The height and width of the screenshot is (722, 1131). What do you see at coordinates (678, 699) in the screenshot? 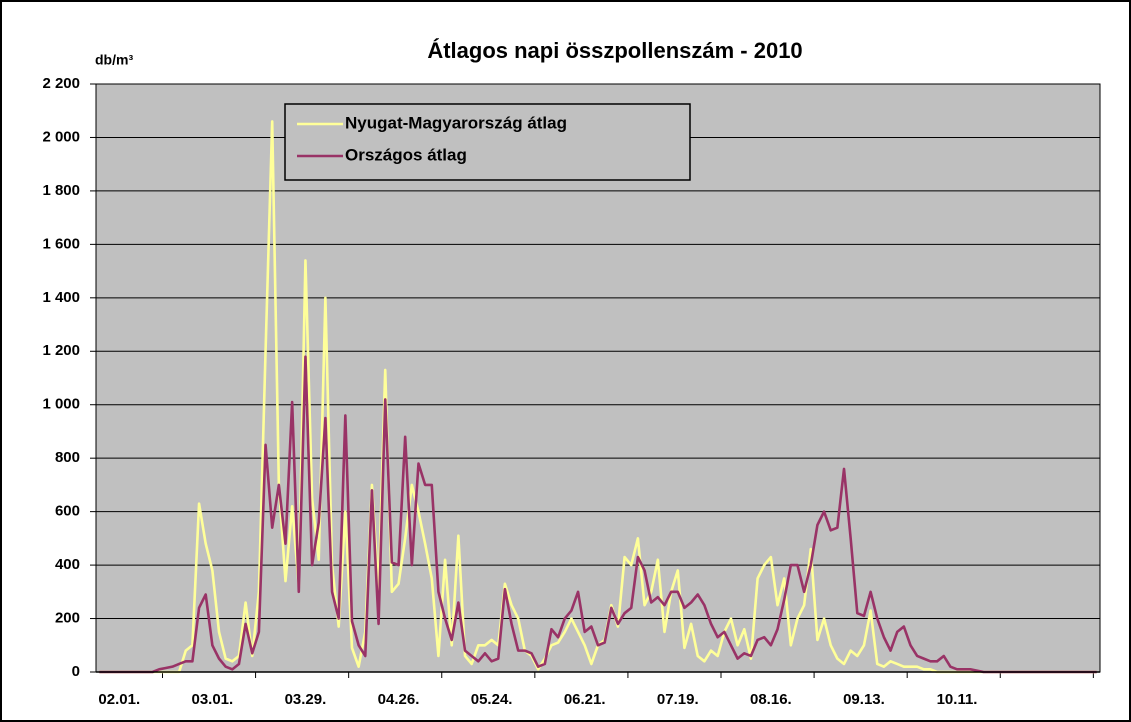
I see `x-tick-label: 07.19.` at bounding box center [678, 699].